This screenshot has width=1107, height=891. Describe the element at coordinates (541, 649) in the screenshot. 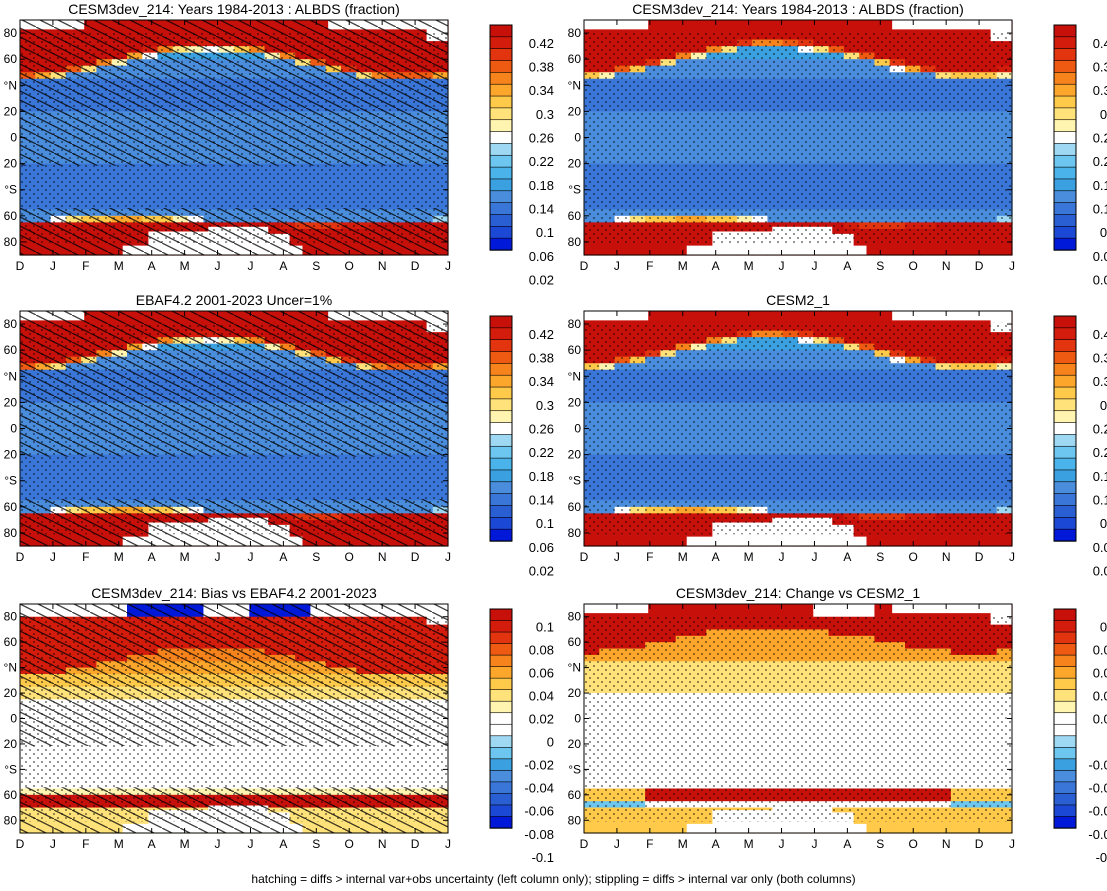

I see `colorbar-tick-label: 0.08` at that location.